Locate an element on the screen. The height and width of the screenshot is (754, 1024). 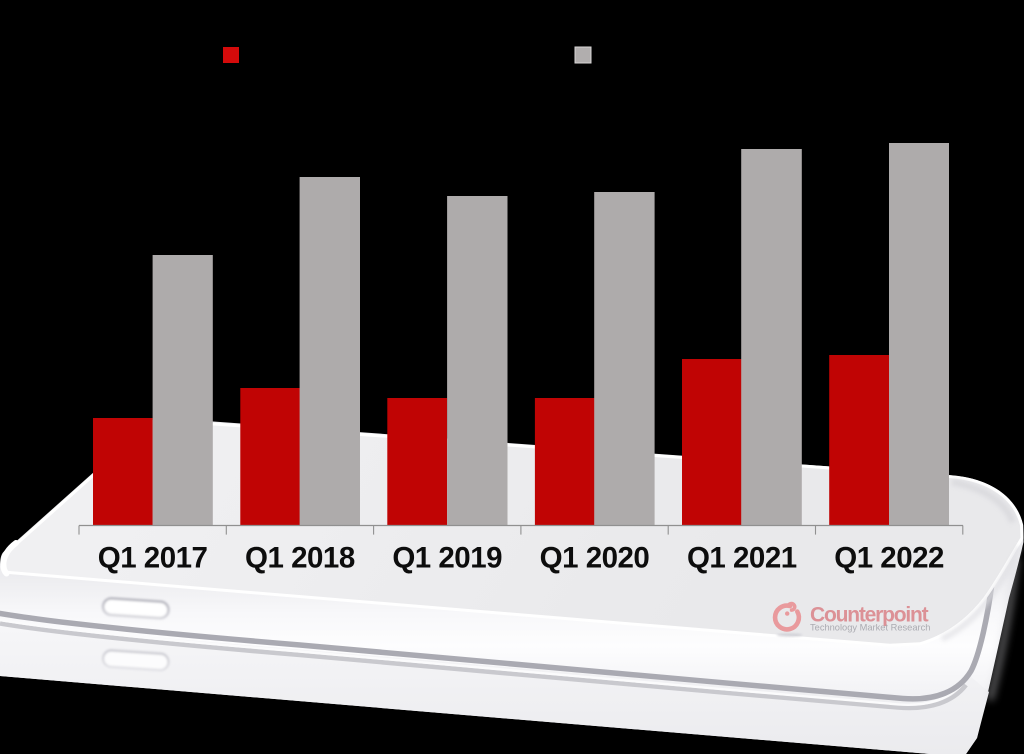
svg-text: Q1 2021 is located at coordinates (742, 558).